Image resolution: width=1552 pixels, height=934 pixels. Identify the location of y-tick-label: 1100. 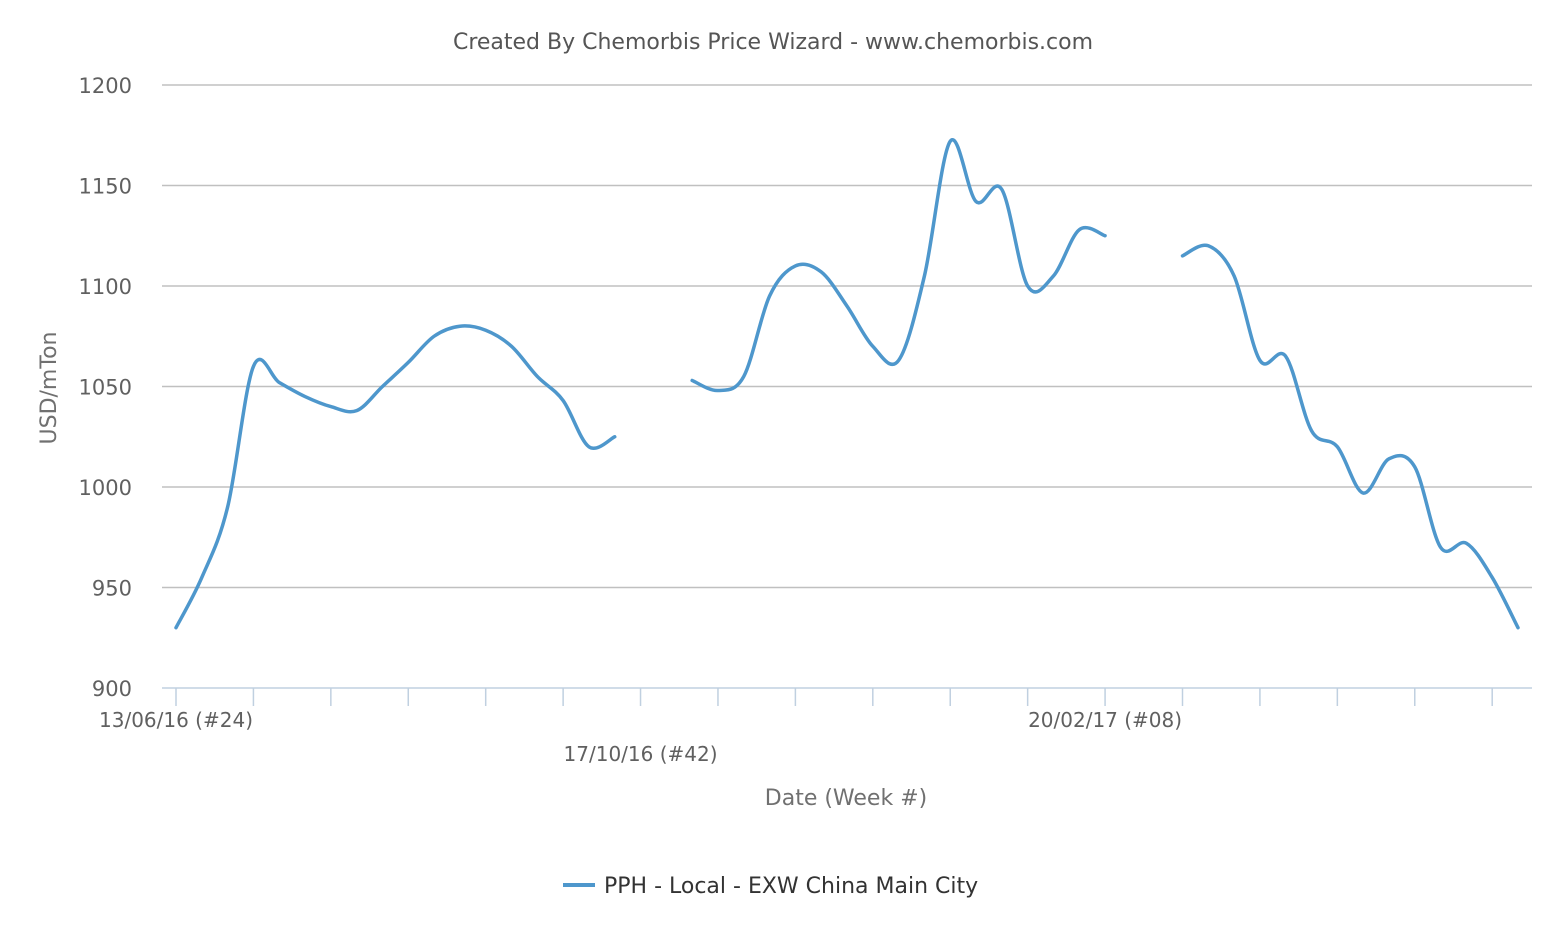
(105, 287).